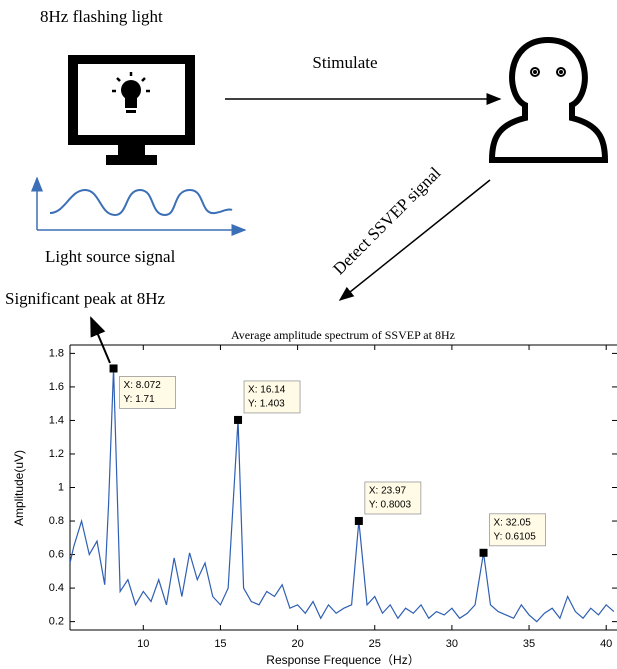 The width and height of the screenshot is (617, 669). What do you see at coordinates (100, 340) in the screenshot?
I see `peak-arrow` at bounding box center [100, 340].